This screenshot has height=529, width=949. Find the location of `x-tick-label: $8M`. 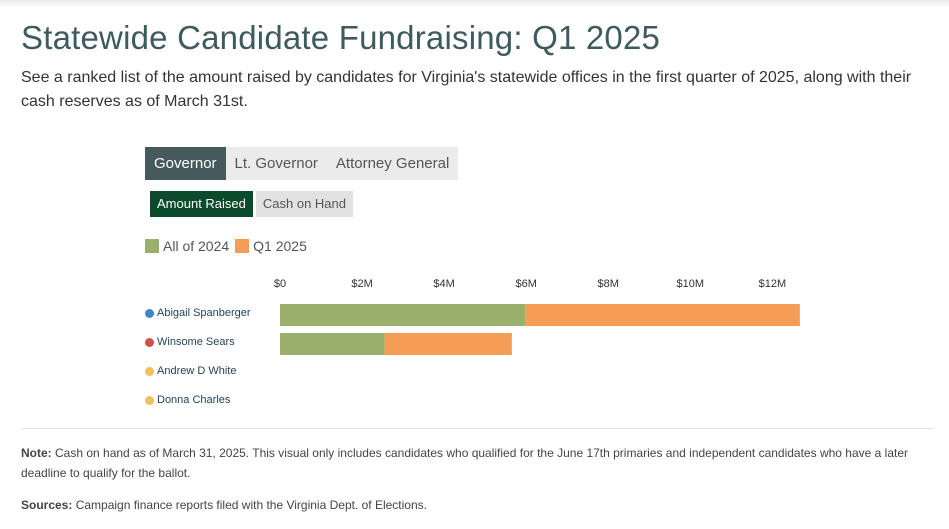

x-tick-label: $8M is located at coordinates (608, 284).